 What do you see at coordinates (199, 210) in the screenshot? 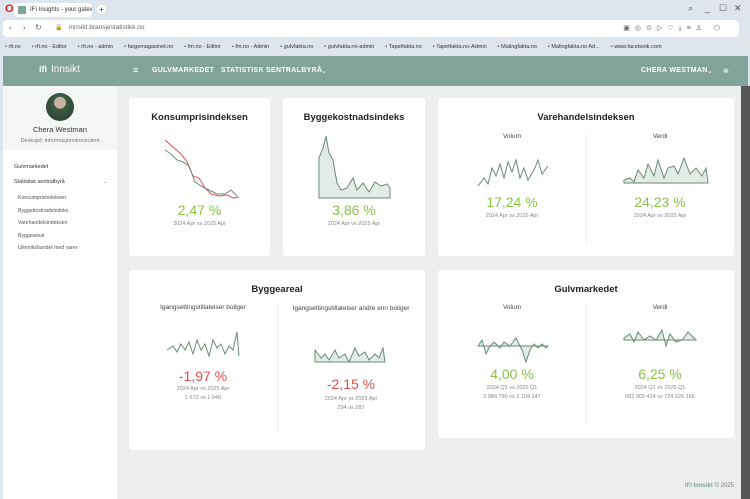
I see `kpi-value: 2,47 %` at bounding box center [199, 210].